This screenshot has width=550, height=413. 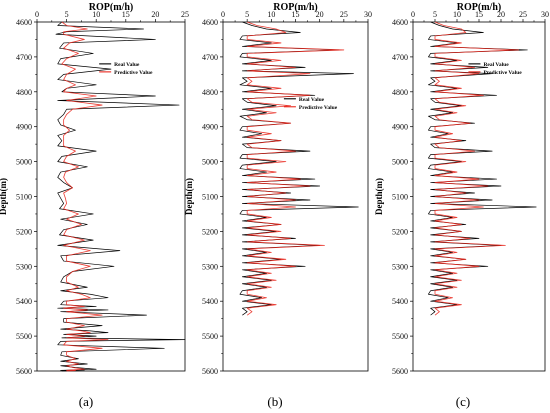 I want to click on series-line-real-value, so click(x=482, y=168).